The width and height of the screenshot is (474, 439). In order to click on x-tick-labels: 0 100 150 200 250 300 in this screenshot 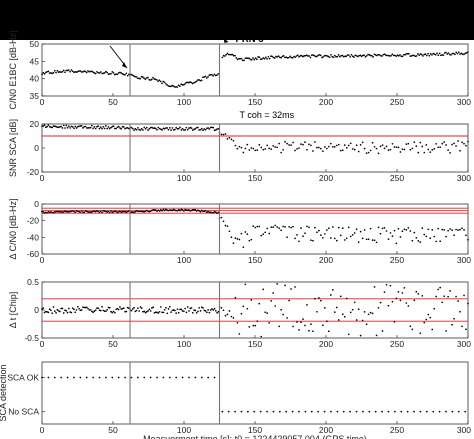, I will do `click(255, 258)`.